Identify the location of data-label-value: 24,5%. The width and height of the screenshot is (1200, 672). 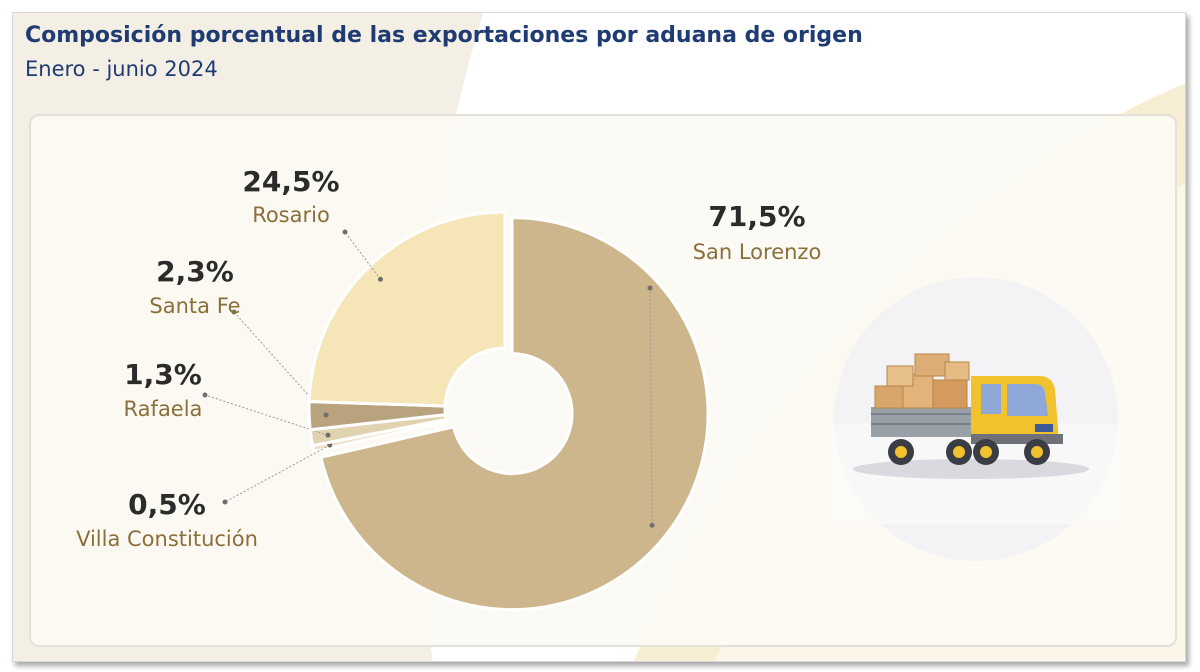
(290, 181).